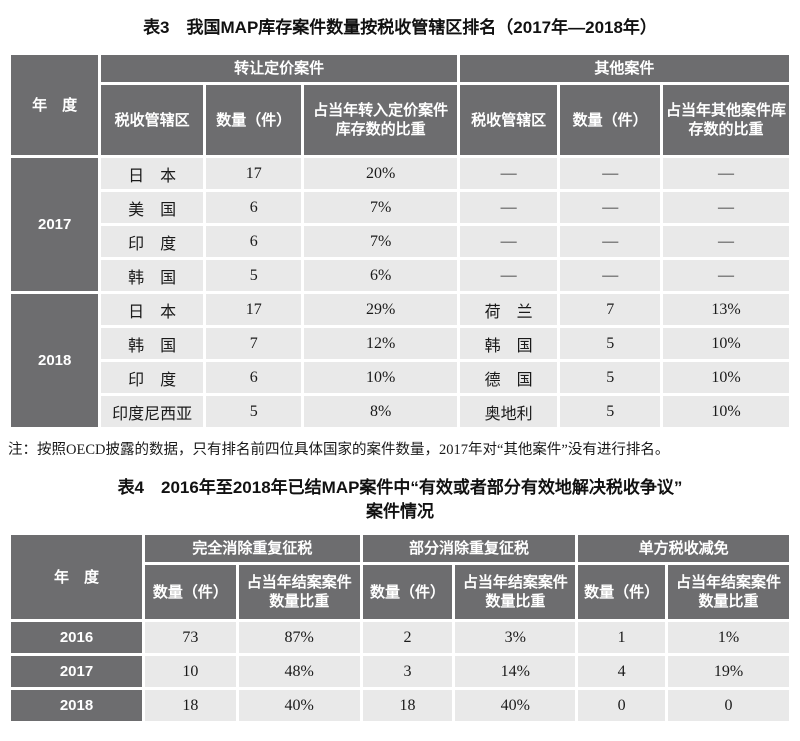 The height and width of the screenshot is (741, 800). I want to click on table4-header-year: 年 度, so click(77, 577).